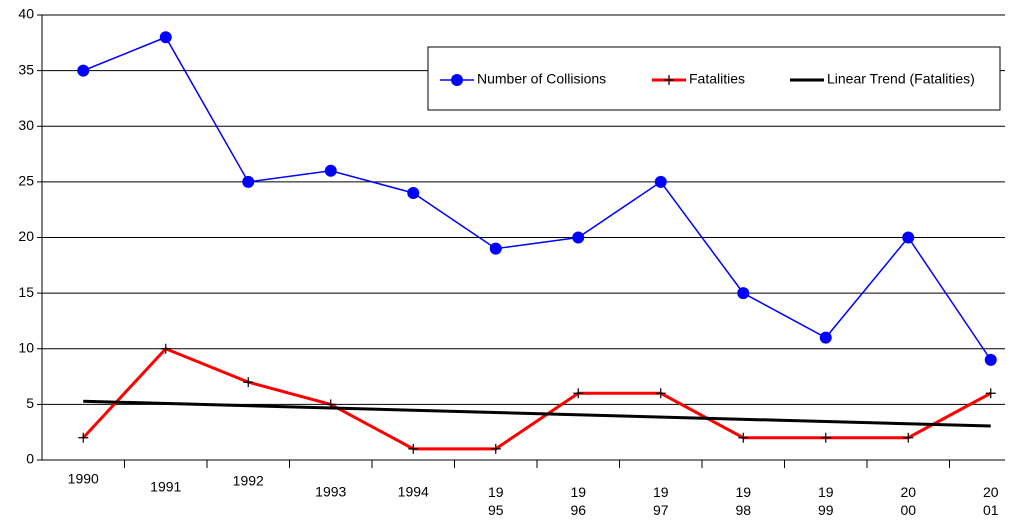 The image size is (1027, 520). What do you see at coordinates (83, 479) in the screenshot?
I see `x-tick-label: 1990` at bounding box center [83, 479].